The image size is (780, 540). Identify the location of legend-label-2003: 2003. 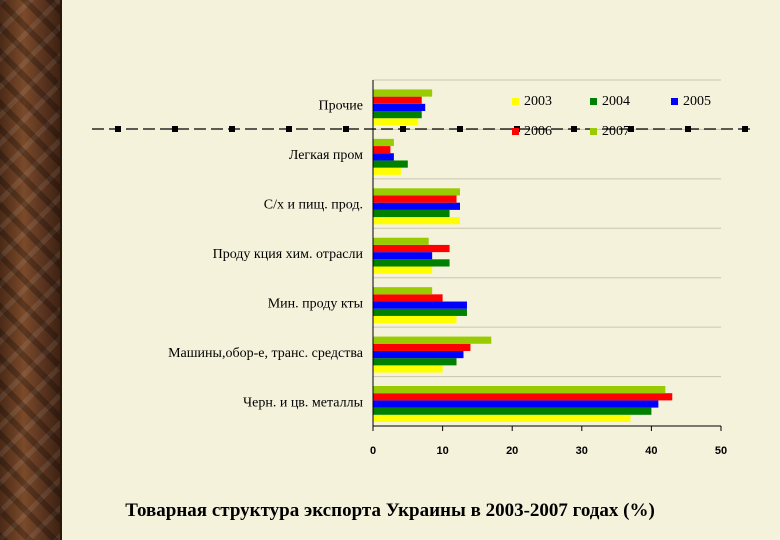
(538, 101).